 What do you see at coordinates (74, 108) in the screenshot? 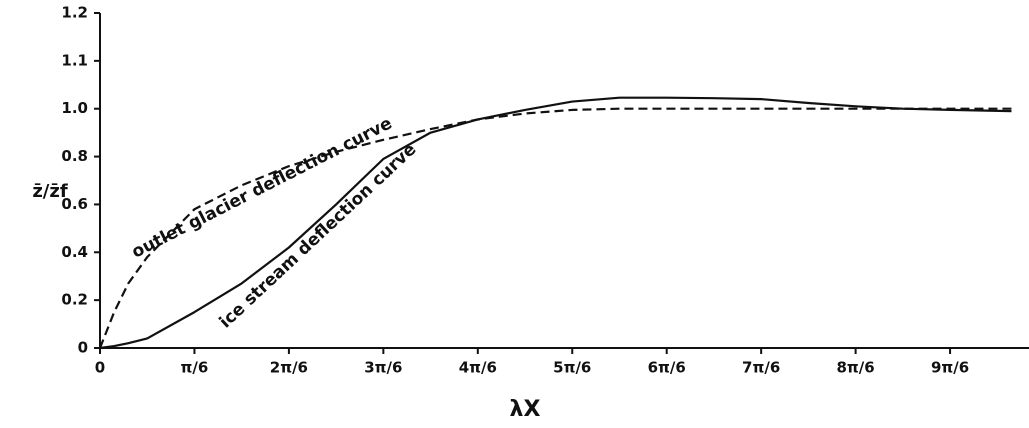
I see `y-tick-label: 1.0` at bounding box center [74, 108].